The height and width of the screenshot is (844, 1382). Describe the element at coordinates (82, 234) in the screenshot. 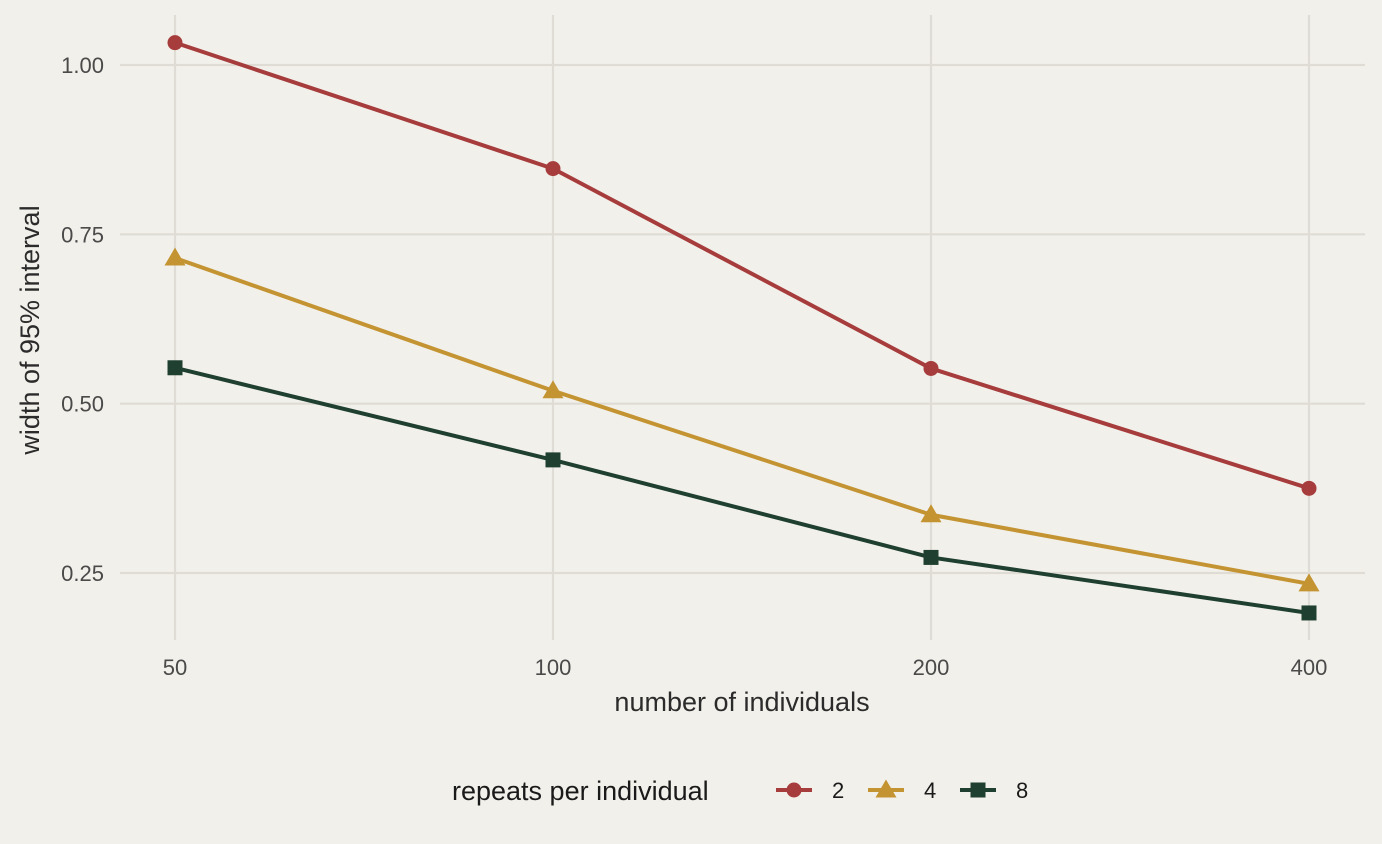

I see `y-tick-label: 0.75` at that location.